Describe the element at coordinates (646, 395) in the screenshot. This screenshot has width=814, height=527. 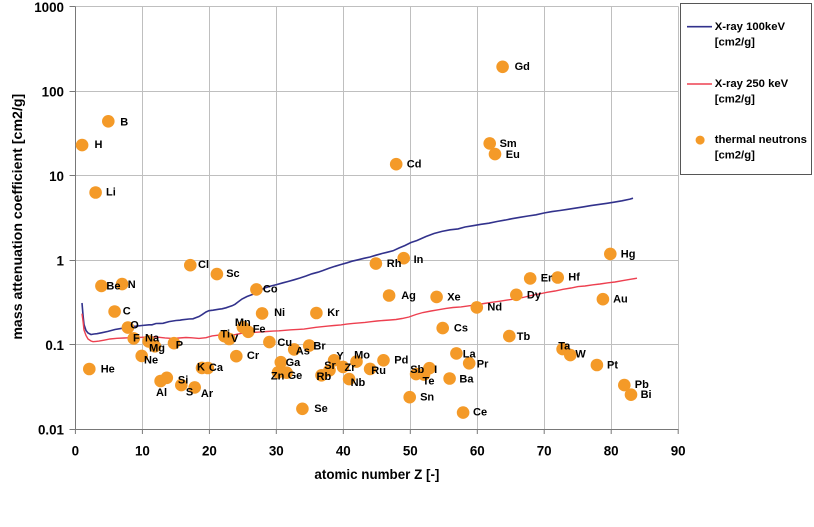
I see `svg-text: Bi` at that location.